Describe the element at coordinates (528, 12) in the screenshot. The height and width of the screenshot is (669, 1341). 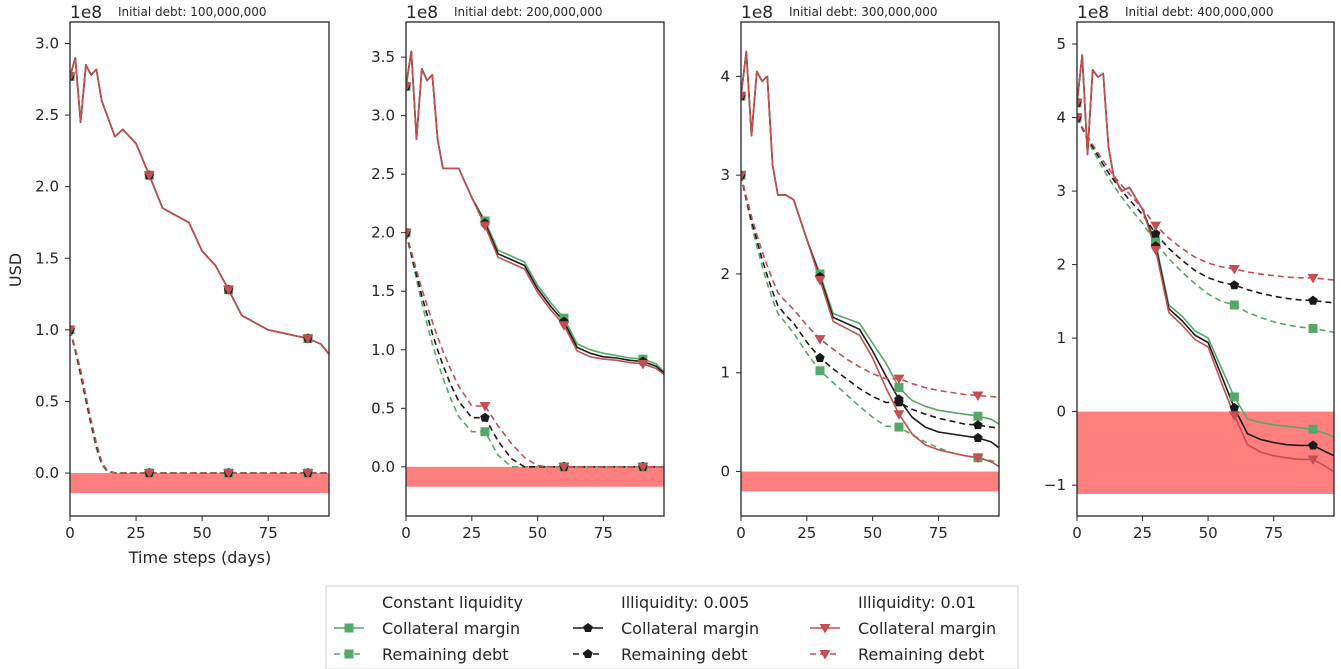
I see `panel-title: Initial debt: 200,000,000` at that location.